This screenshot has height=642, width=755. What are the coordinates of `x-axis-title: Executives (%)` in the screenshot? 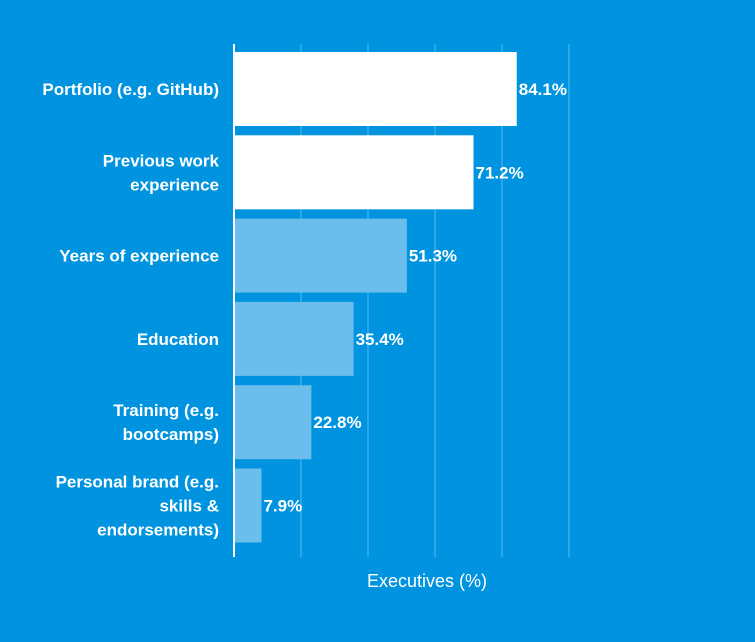 It's located at (427, 581).